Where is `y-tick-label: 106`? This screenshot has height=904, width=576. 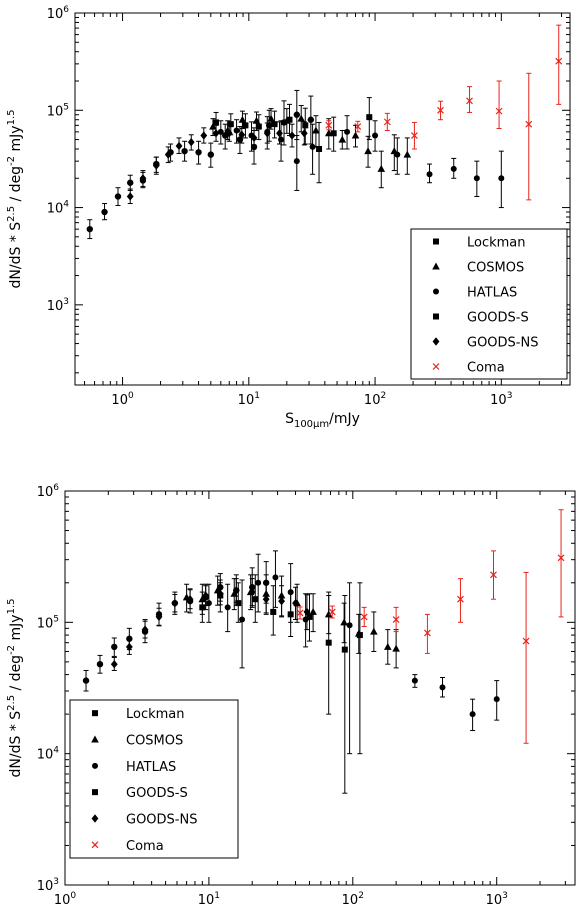
y-tick-label: 106 is located at coordinates (48, 491).